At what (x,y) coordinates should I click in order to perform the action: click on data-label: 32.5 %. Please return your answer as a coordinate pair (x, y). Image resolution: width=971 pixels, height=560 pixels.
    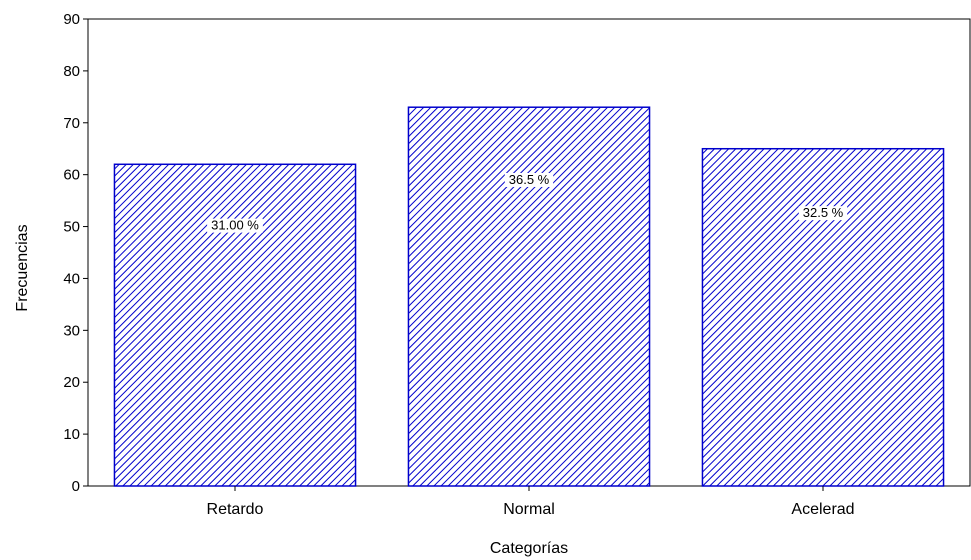
    Looking at the image, I should click on (823, 212).